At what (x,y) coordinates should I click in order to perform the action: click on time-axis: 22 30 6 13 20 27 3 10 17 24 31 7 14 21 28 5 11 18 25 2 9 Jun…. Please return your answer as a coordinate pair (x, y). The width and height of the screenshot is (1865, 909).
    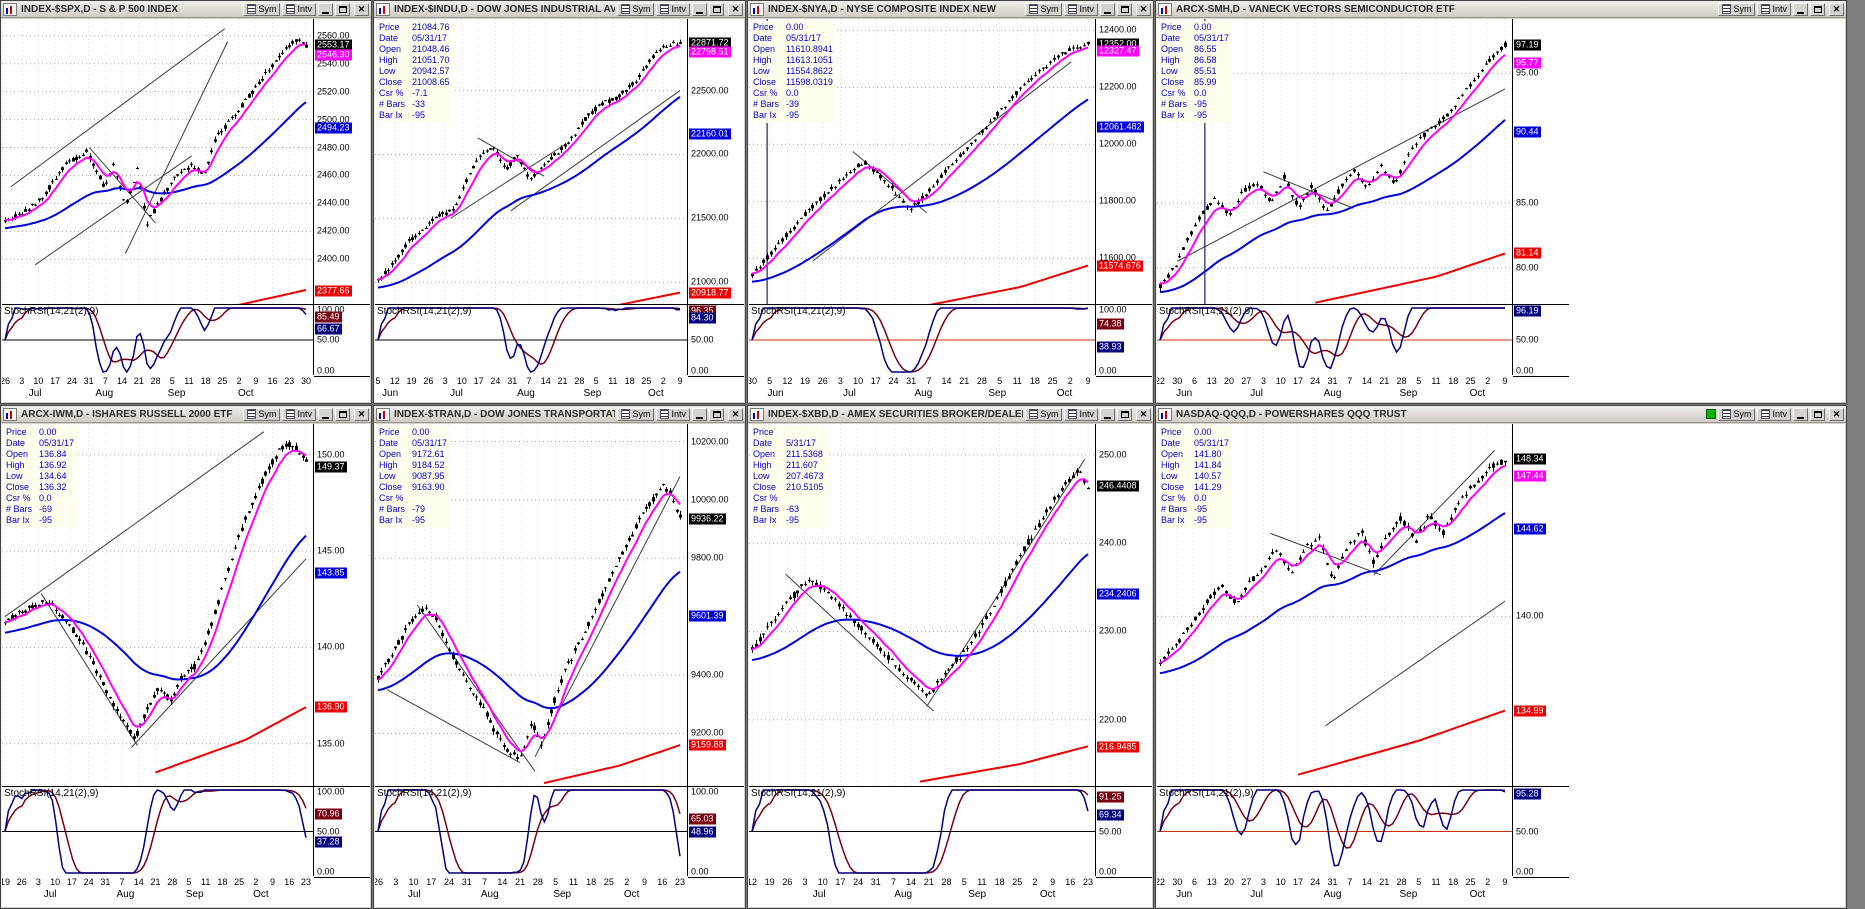
    Looking at the image, I should click on (1335, 891).